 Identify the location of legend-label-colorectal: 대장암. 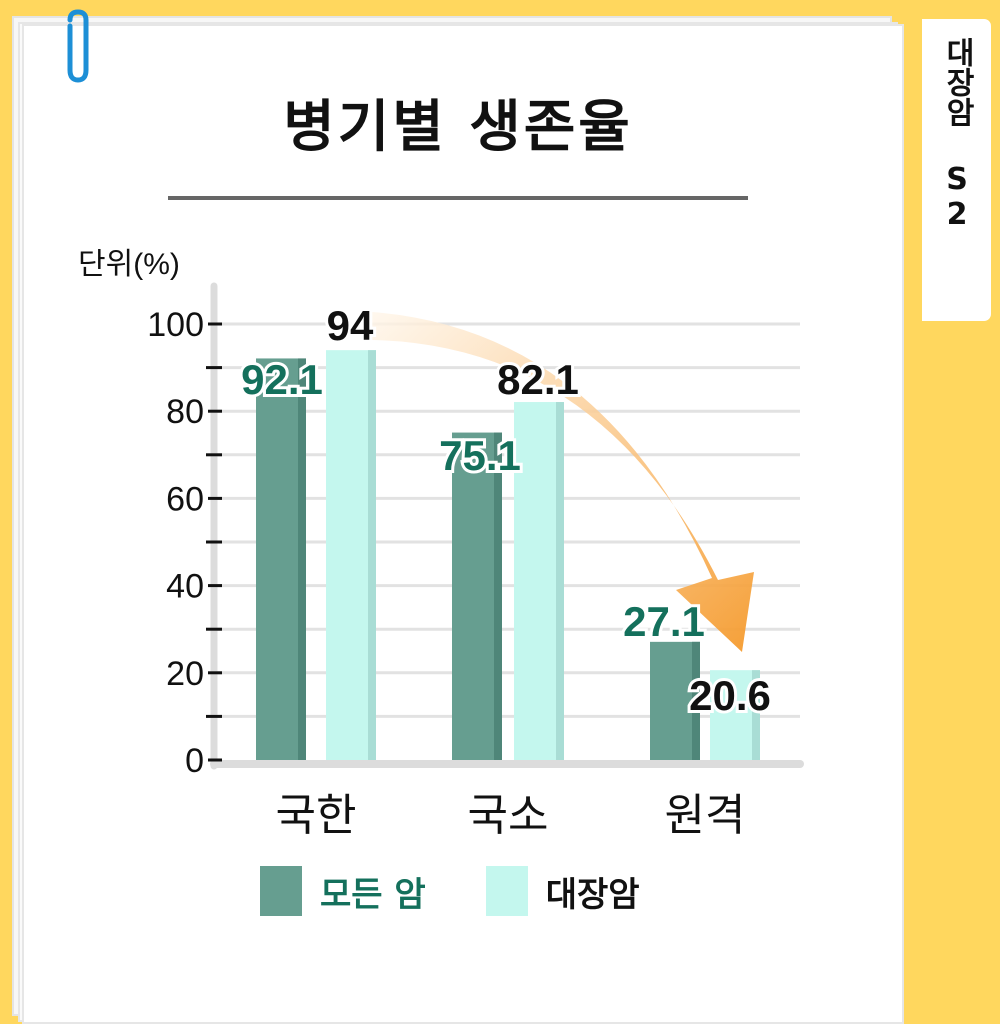
(592, 894).